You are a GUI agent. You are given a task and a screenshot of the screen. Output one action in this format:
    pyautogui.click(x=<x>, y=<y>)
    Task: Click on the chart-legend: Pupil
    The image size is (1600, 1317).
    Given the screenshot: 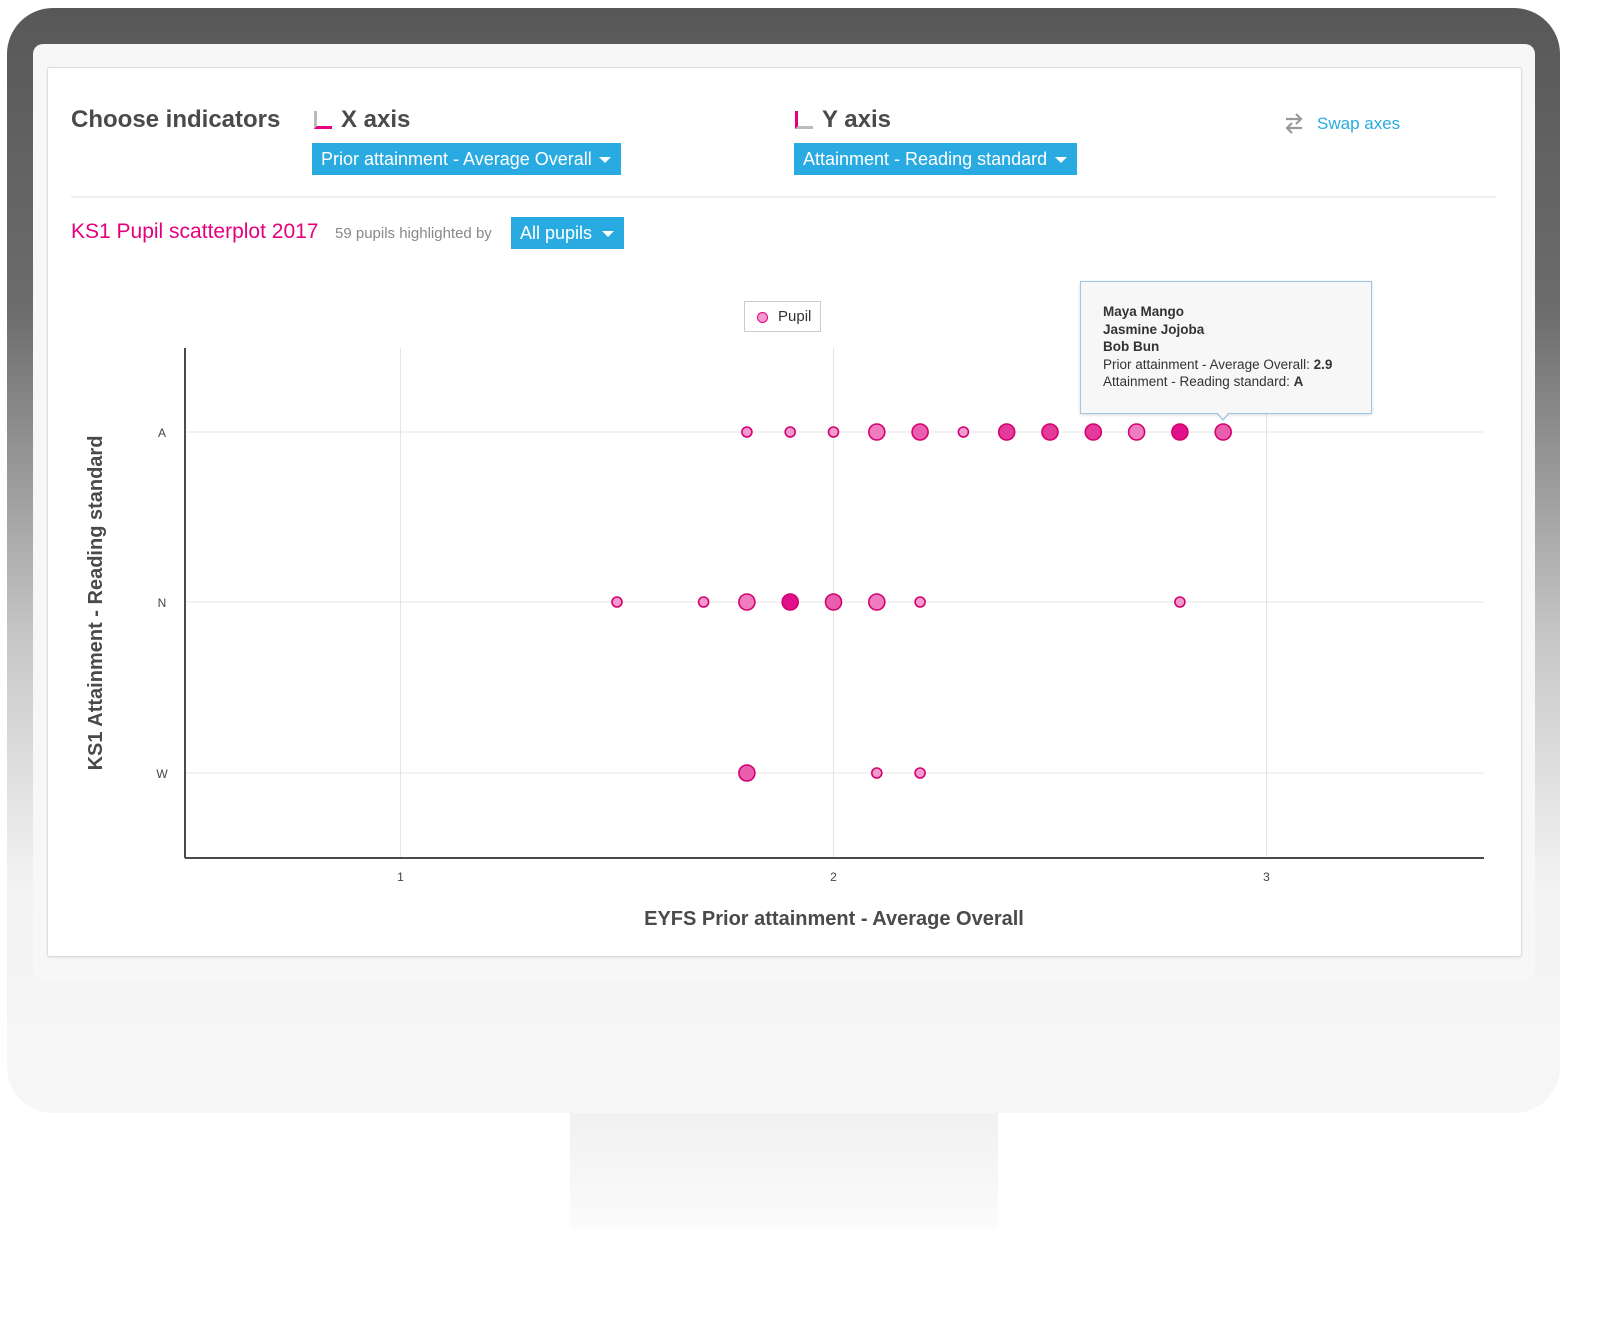 What is the action you would take?
    pyautogui.click(x=782, y=316)
    